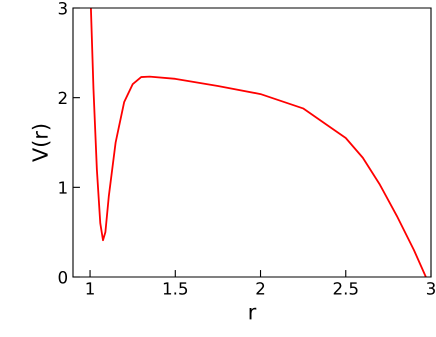 This screenshot has height=337, width=436. What do you see at coordinates (41, 143) in the screenshot?
I see `y-axis-title: V(r)` at bounding box center [41, 143].